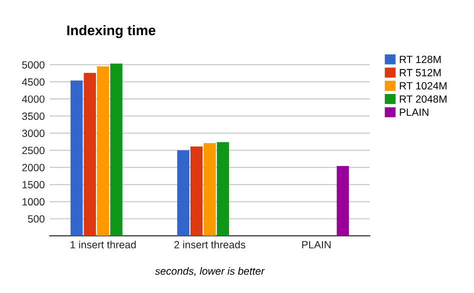  What do you see at coordinates (423, 86) in the screenshot?
I see `legend-label: RT 1024M` at bounding box center [423, 86].